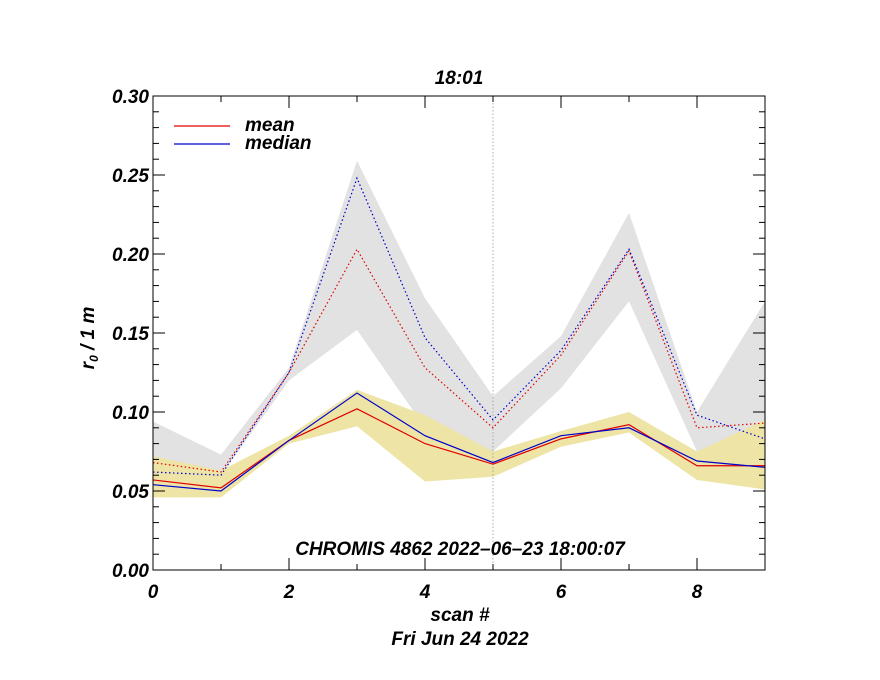  What do you see at coordinates (561, 592) in the screenshot?
I see `x-tick-label: 6` at bounding box center [561, 592].